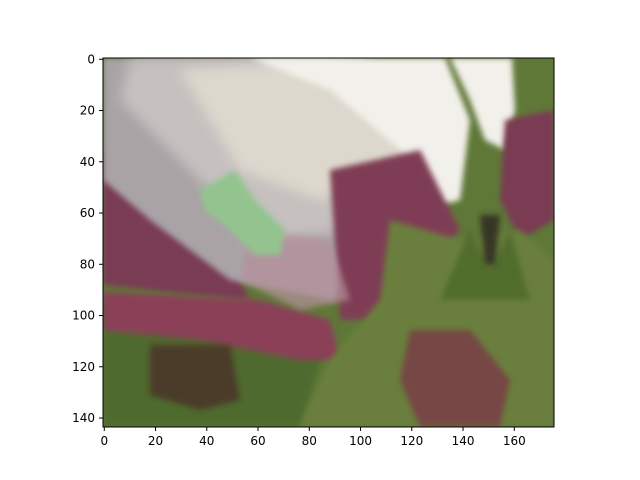 Image resolution: width=640 pixels, height=480 pixels. What do you see at coordinates (257, 441) in the screenshot?
I see `x-tick-label: 60` at bounding box center [257, 441].